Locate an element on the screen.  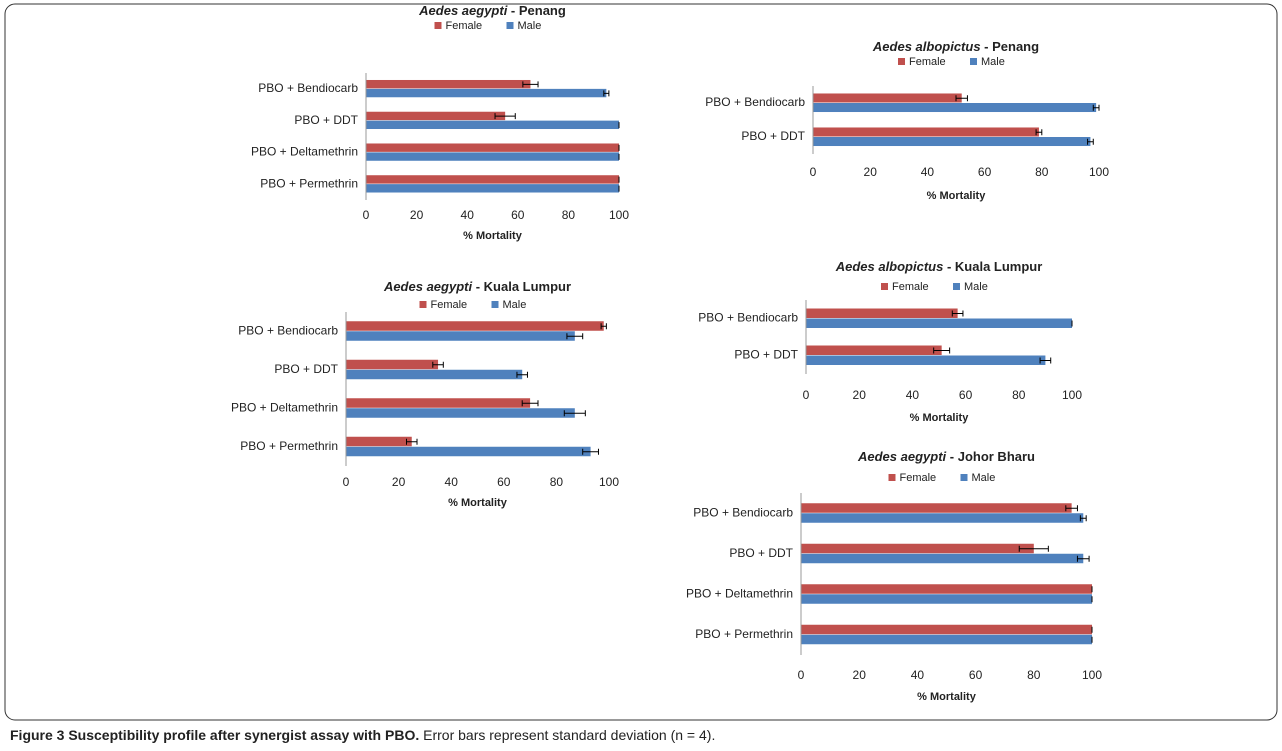
chart-title: Aedes aegypti - Johor Bharu is located at coordinates (946, 456).